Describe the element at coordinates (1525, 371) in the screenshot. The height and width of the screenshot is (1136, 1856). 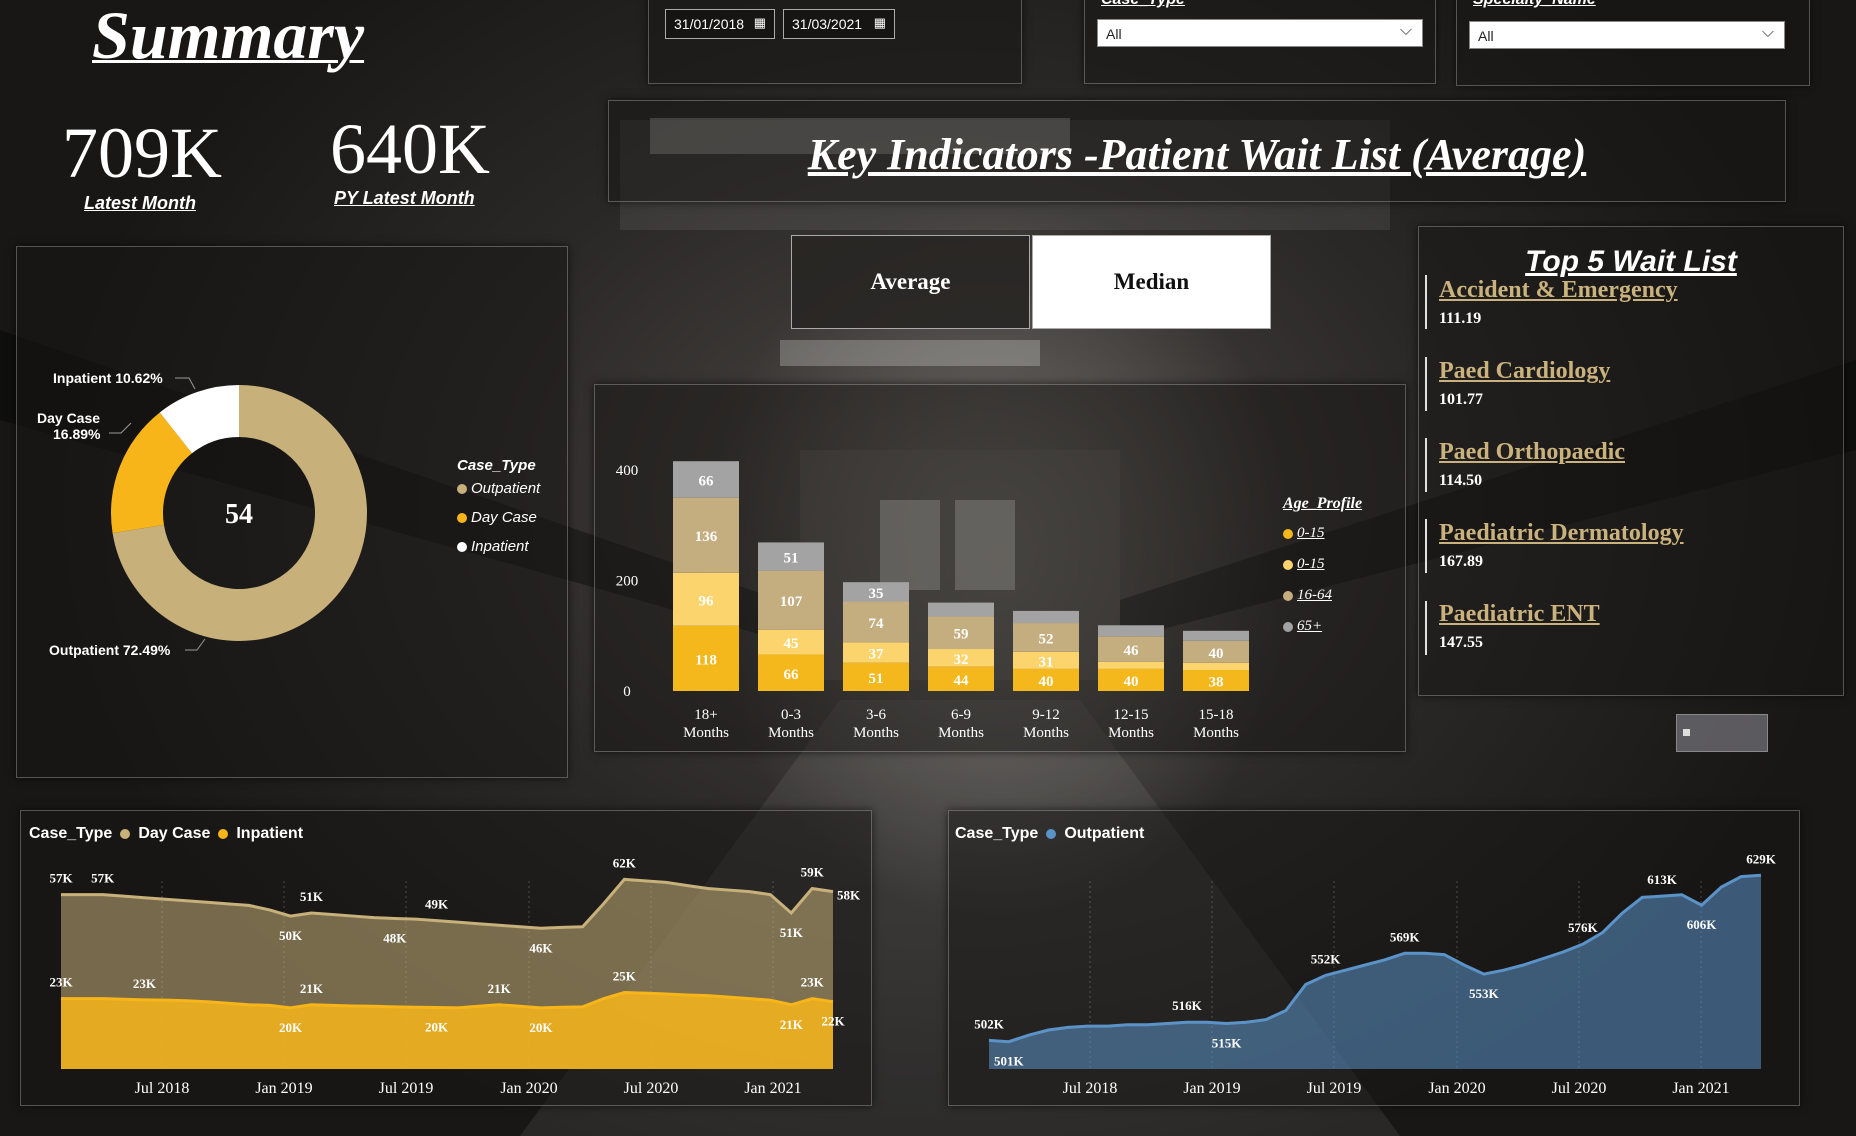
I see `top5-item-name: Paed Cardiology` at that location.